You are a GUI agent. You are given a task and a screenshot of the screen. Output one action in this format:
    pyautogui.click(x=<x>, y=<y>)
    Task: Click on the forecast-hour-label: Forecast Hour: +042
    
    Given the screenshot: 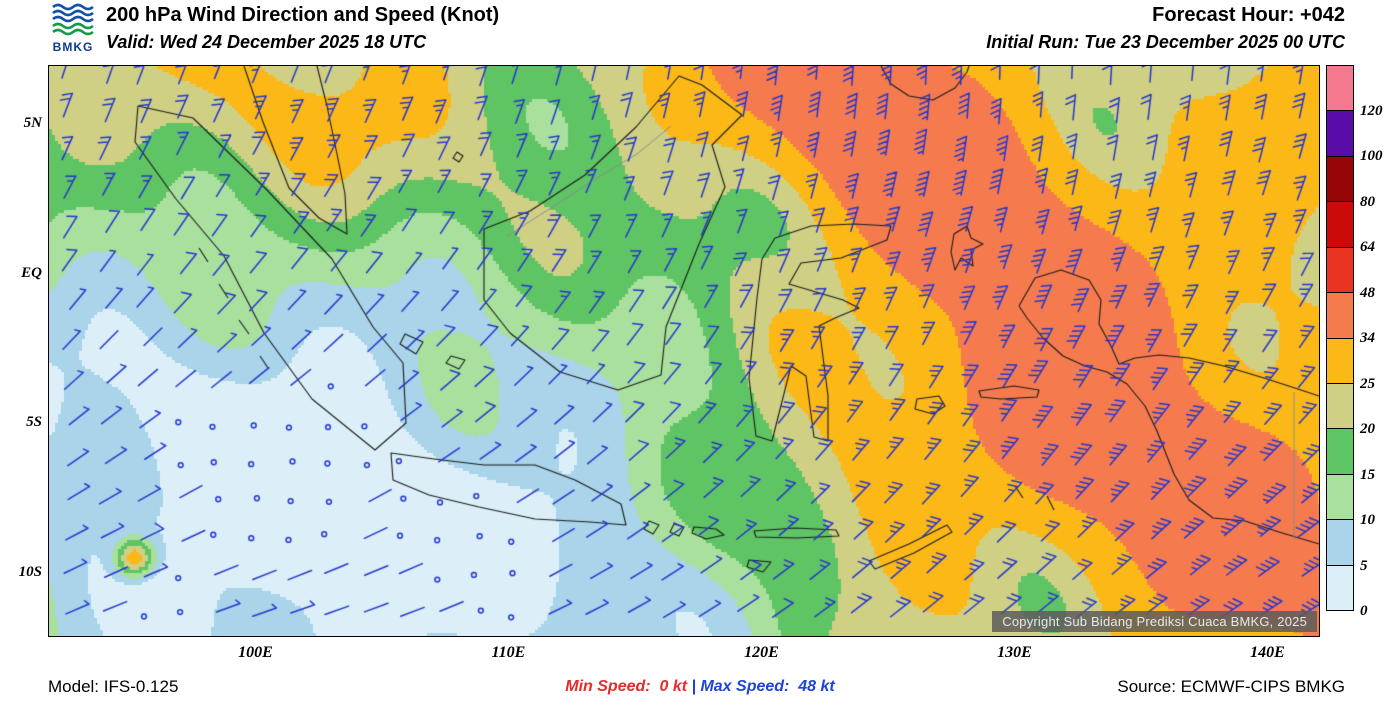 What is the action you would take?
    pyautogui.click(x=1248, y=15)
    